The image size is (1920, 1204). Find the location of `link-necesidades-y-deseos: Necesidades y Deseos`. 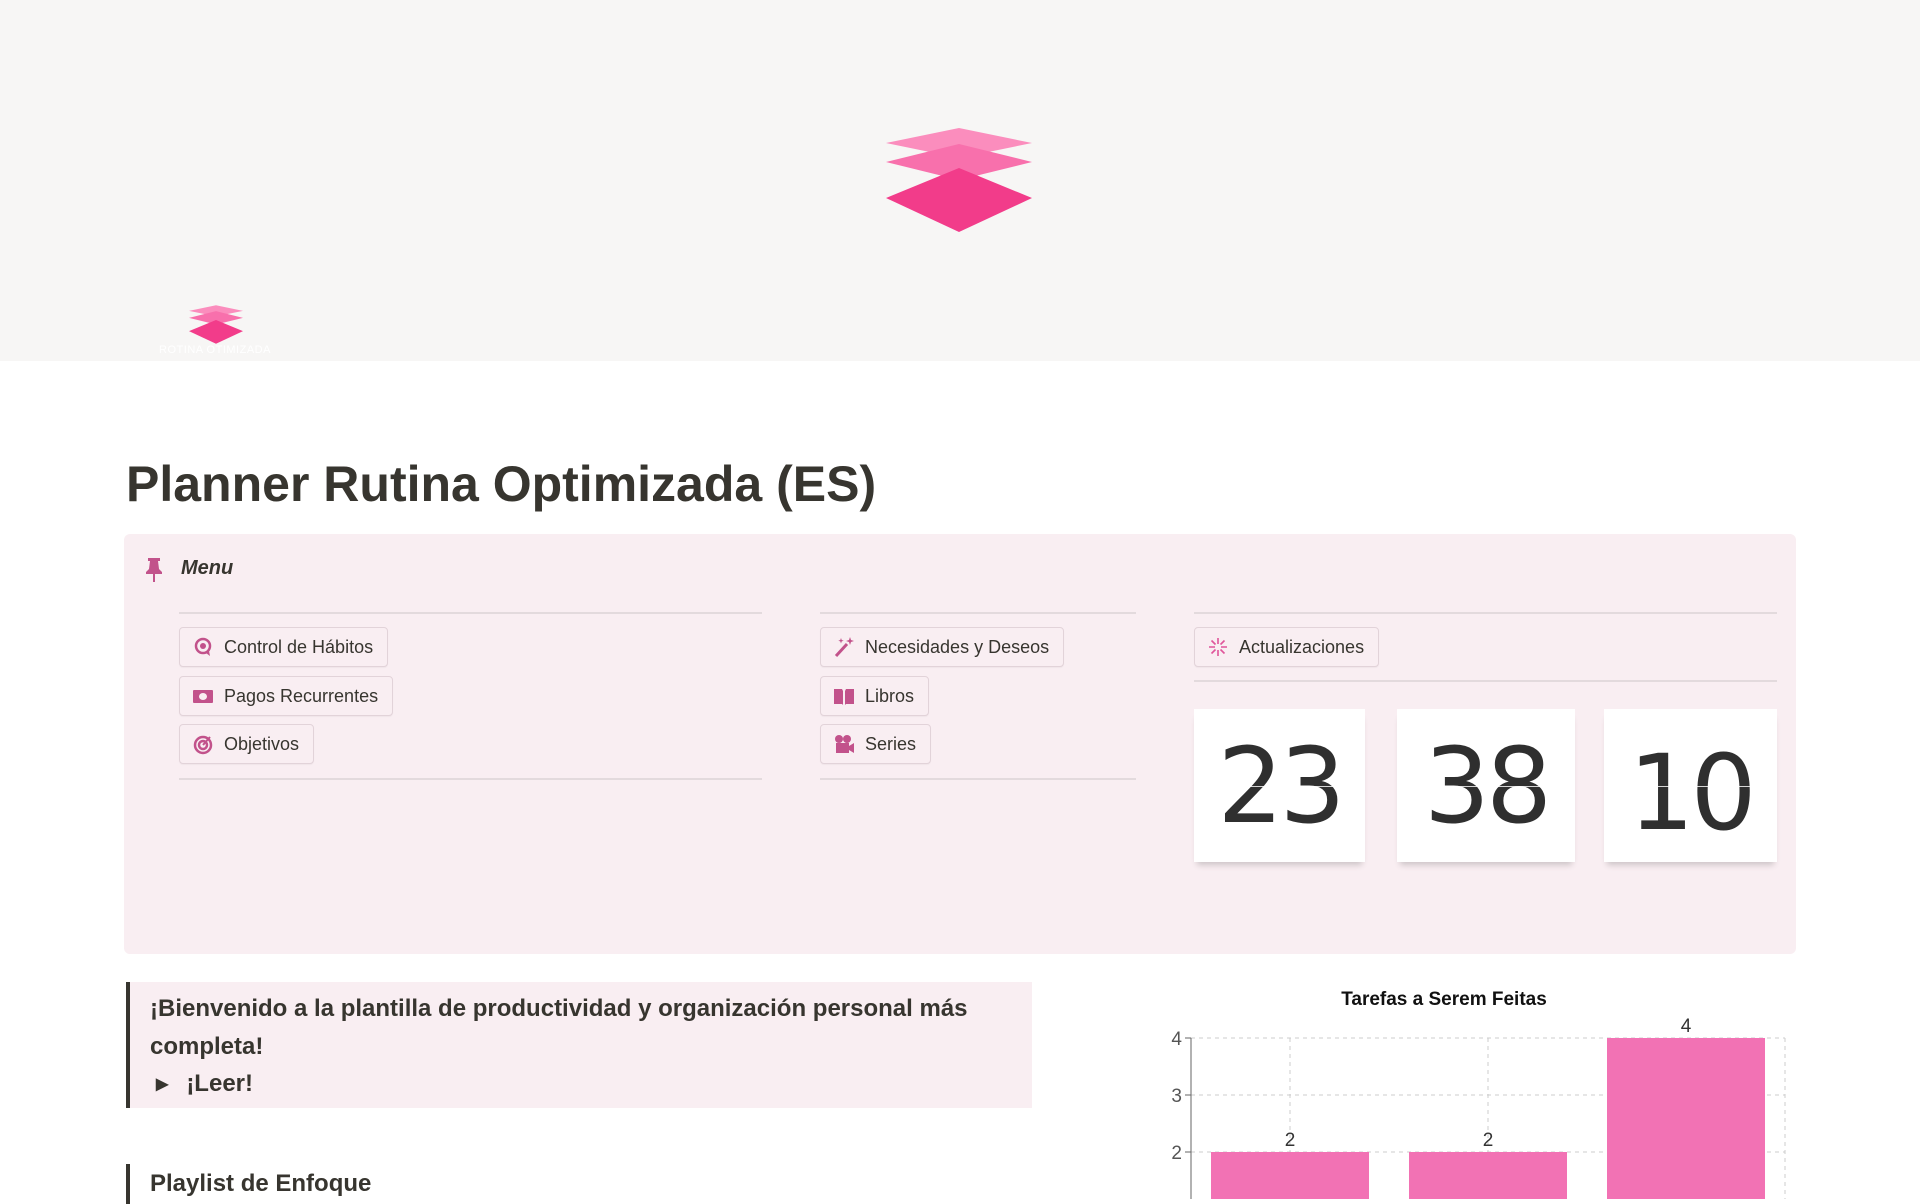

link-necesidades-y-deseos: Necesidades y Deseos is located at coordinates (942, 647).